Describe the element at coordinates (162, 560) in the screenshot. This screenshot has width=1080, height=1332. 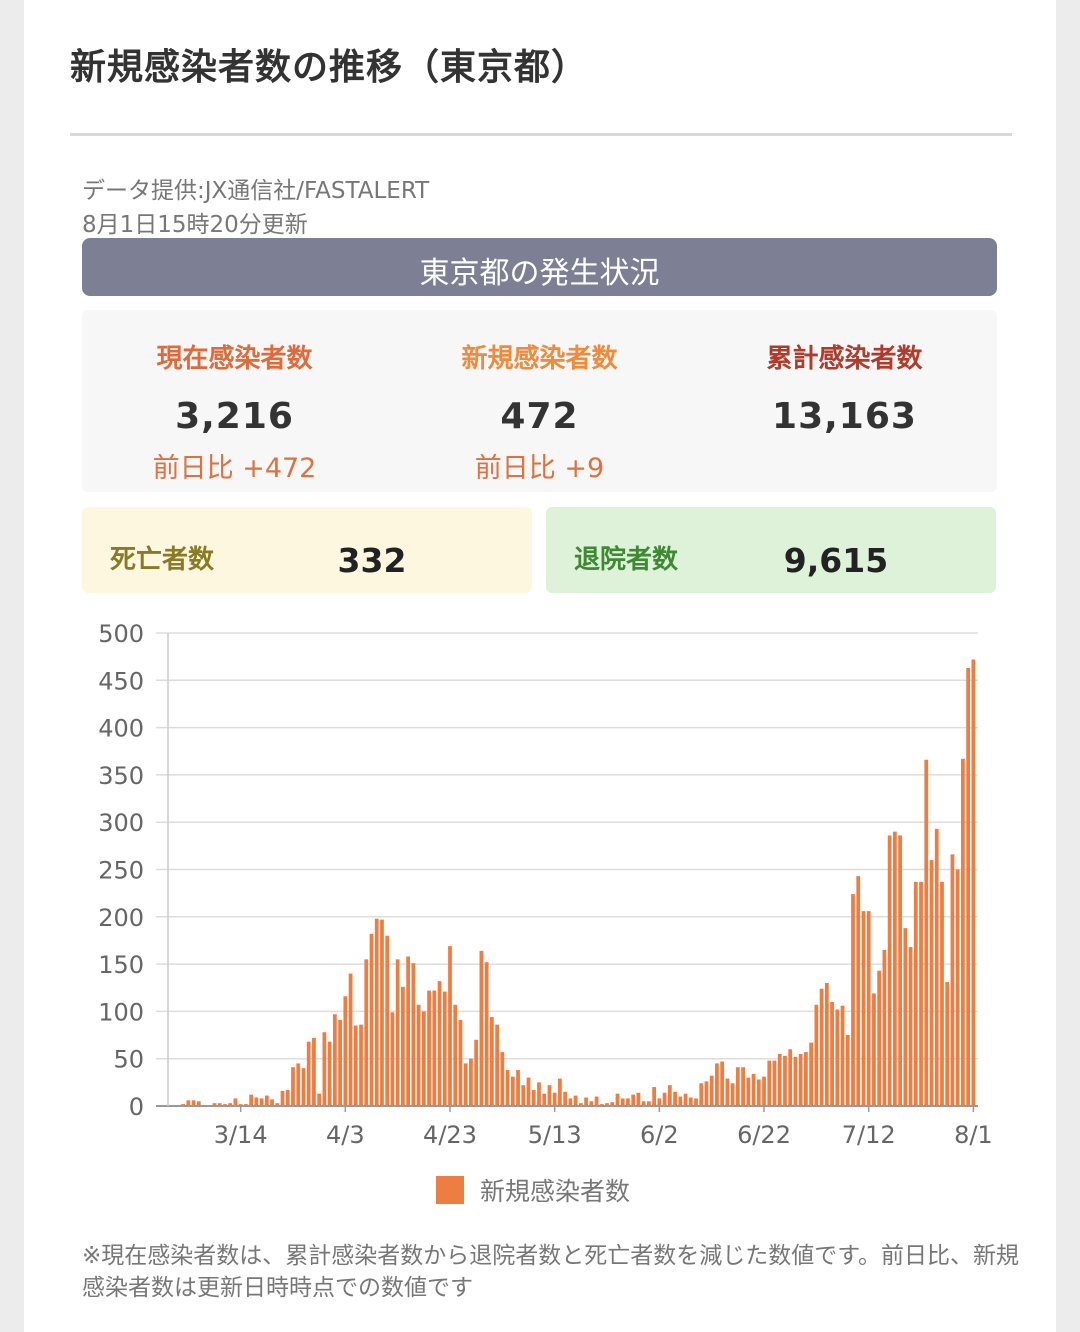
I see `deaths-label: 死亡者数` at that location.